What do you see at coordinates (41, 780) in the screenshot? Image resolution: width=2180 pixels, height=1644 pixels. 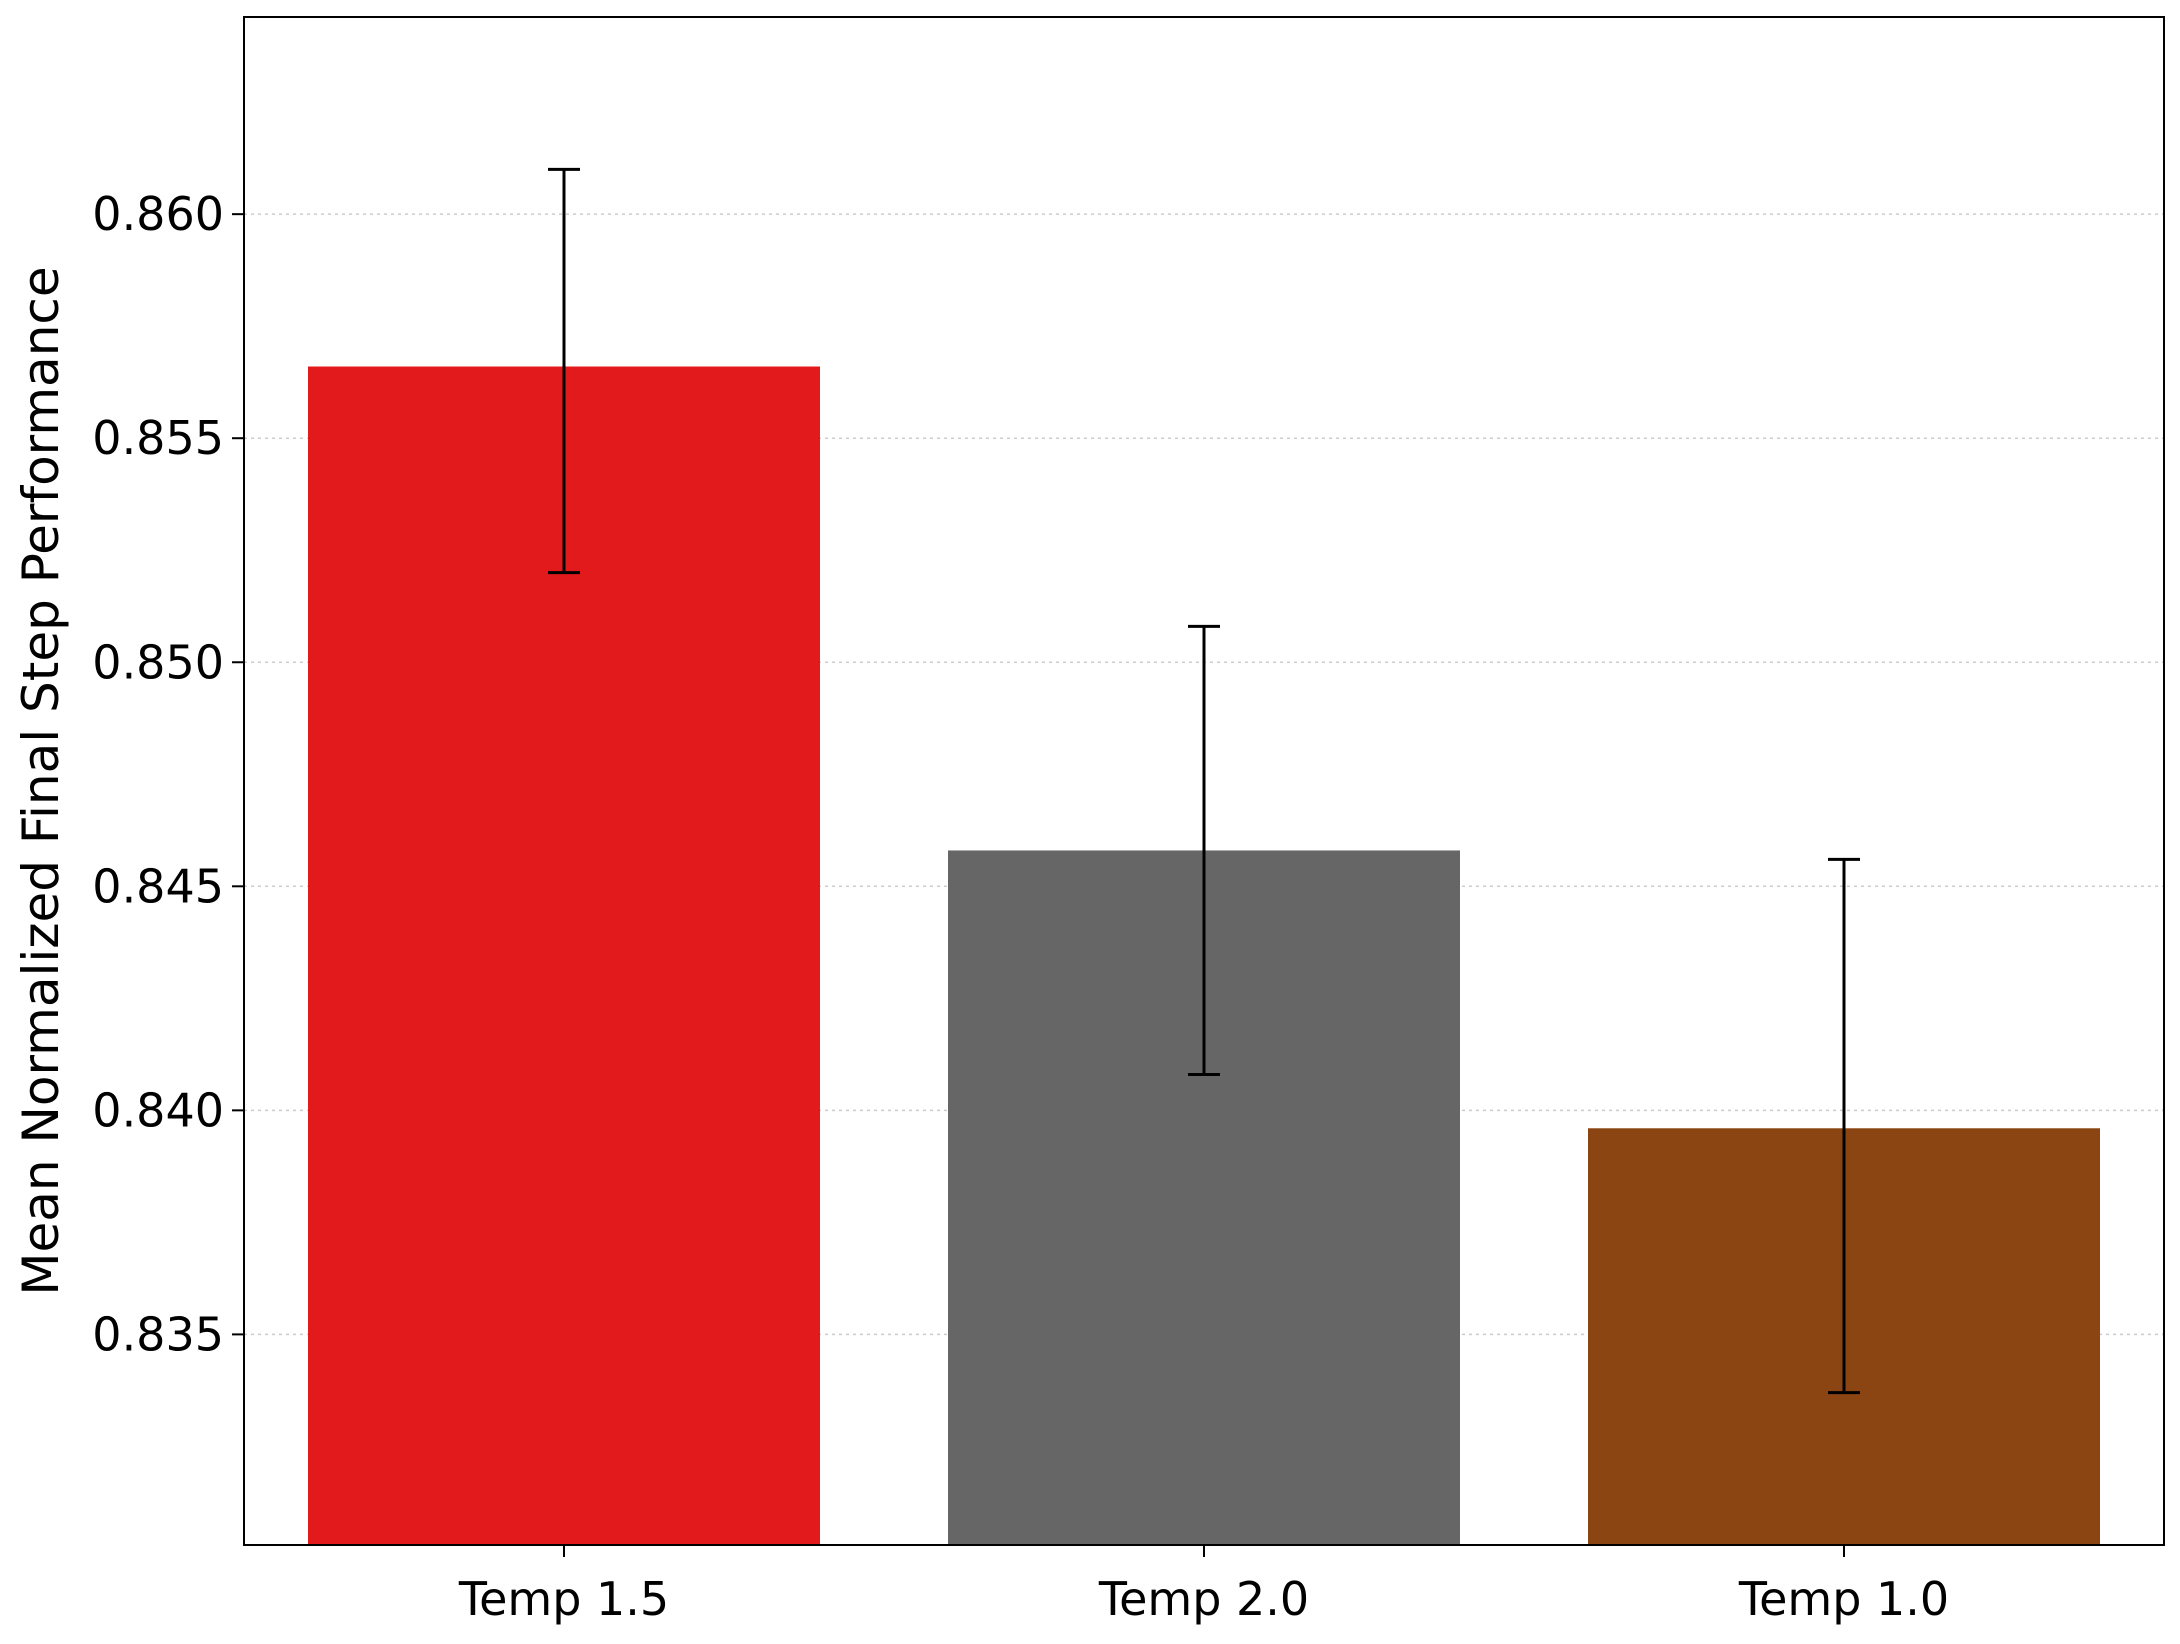 I see `y-axis-label: Mean Normalized Final Step Performance` at bounding box center [41, 780].